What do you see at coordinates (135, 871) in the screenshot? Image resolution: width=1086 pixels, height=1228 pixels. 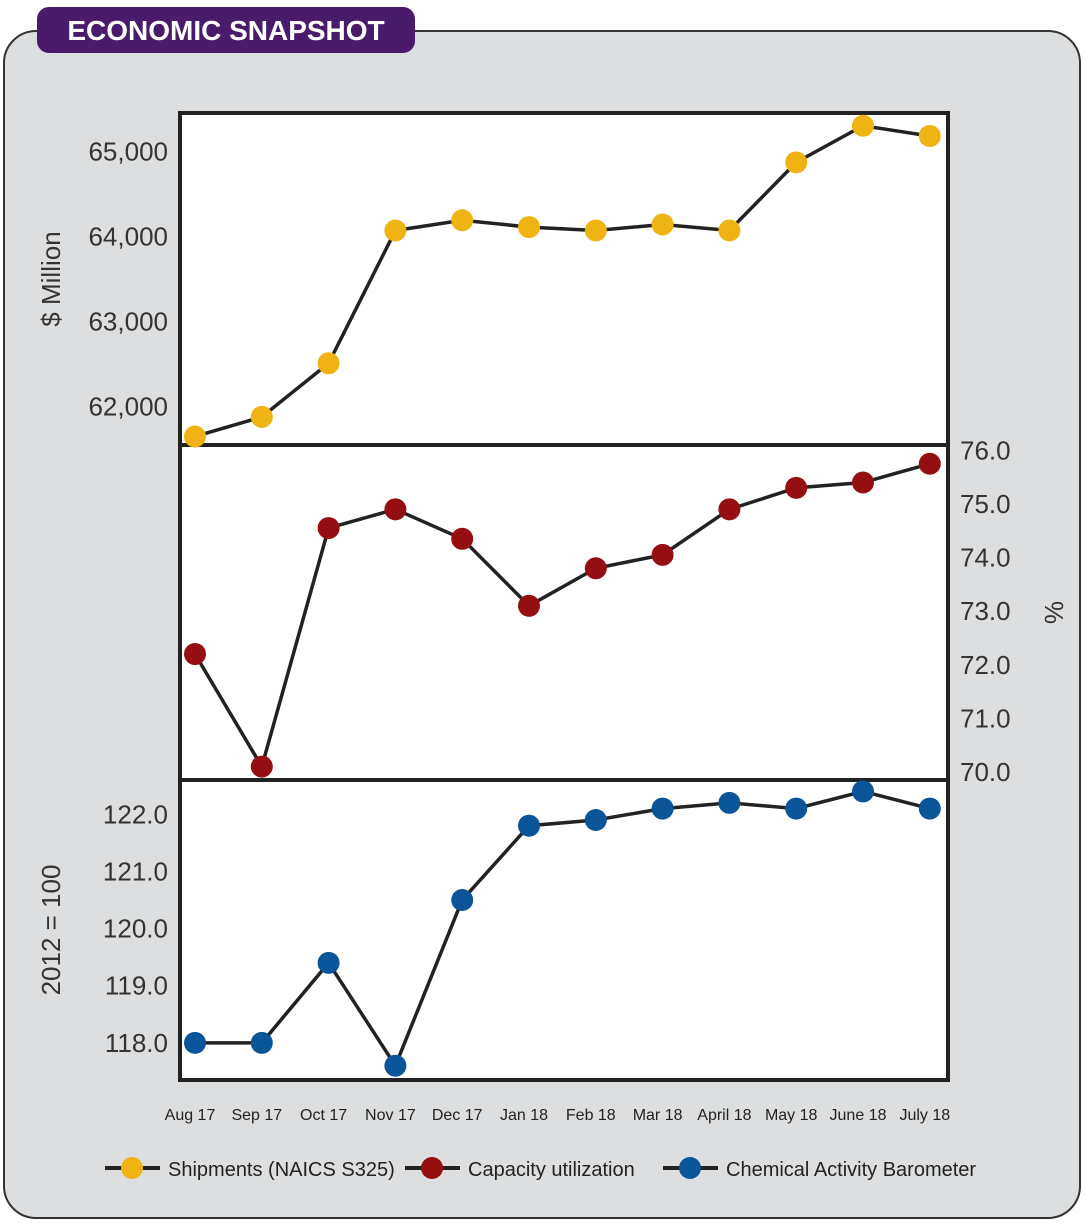 I see `y-tick-label: 121.0` at bounding box center [135, 871].